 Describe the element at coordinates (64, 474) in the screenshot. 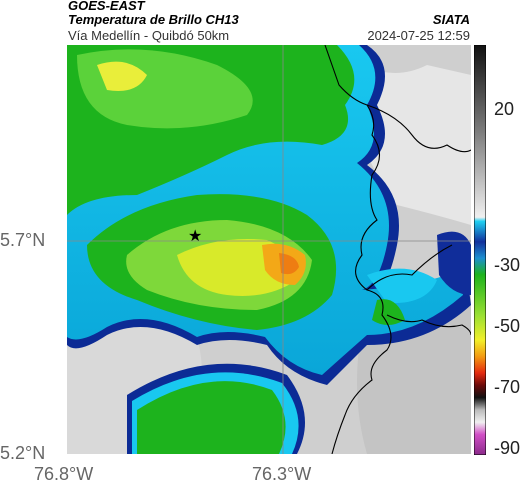

I see `lon-label: 76.8°W` at that location.